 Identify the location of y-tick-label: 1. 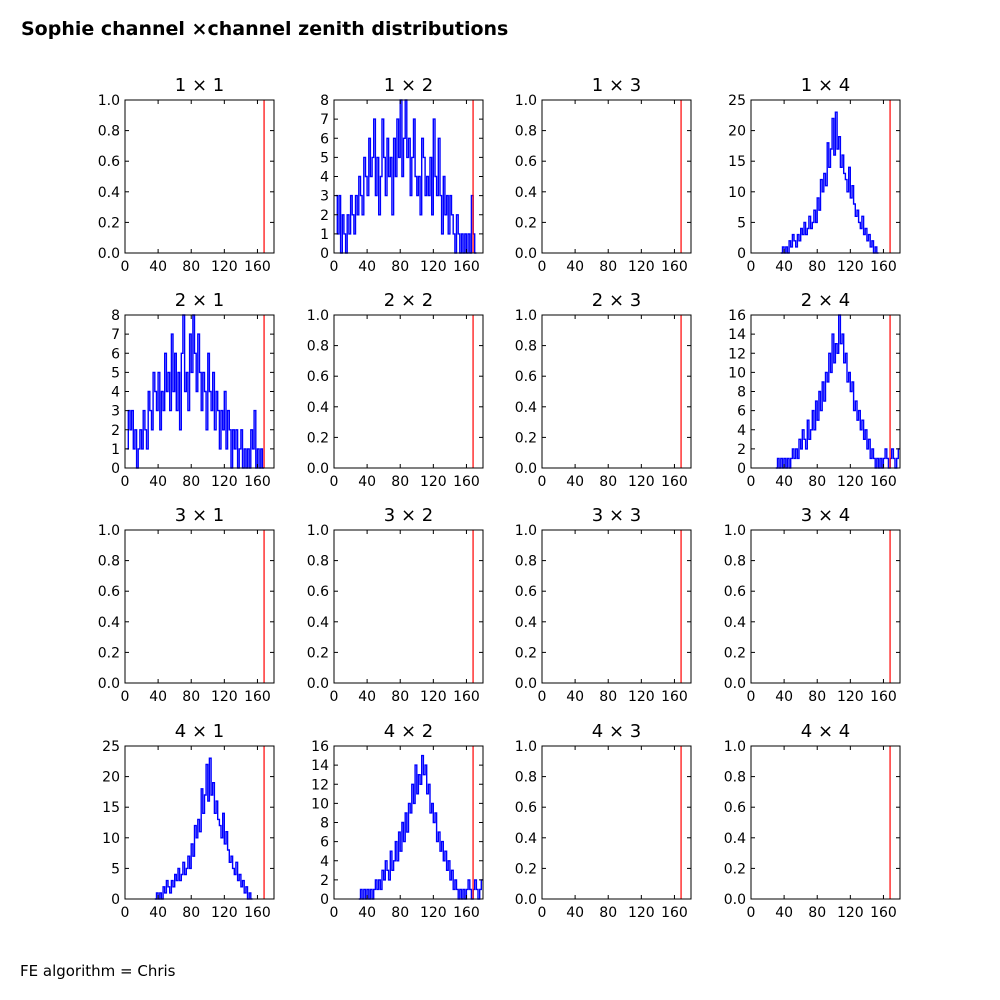
(324, 235).